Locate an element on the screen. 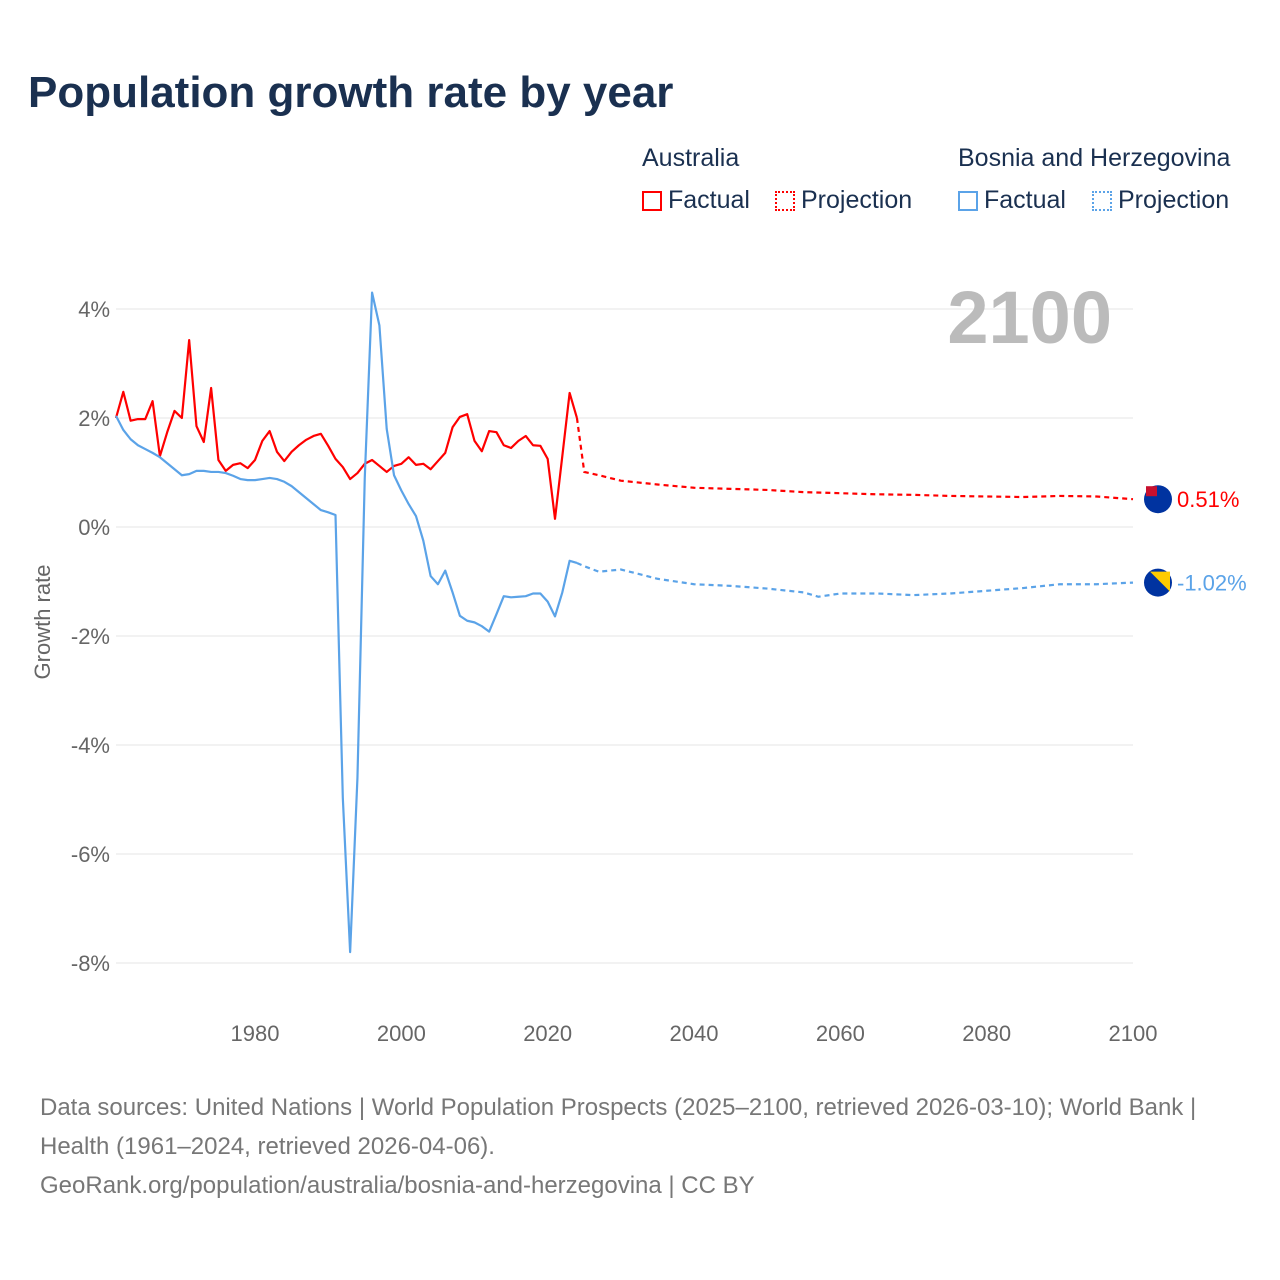 This screenshot has width=1280, height=1280. x-tick-label: 1980 is located at coordinates (255, 1033).